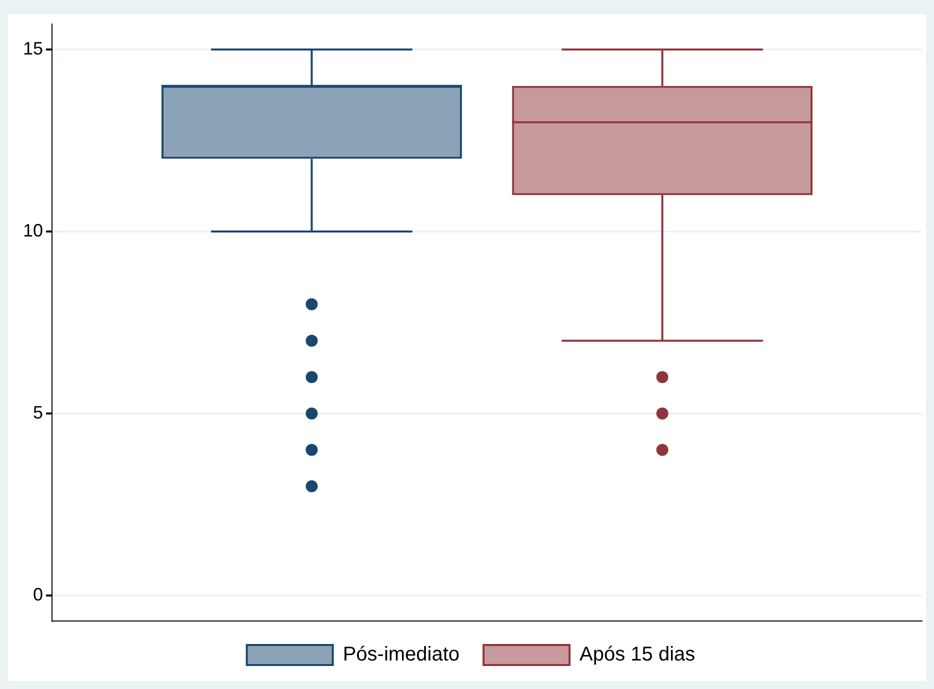 The image size is (934, 689). Describe the element at coordinates (33, 230) in the screenshot. I see `y-tick-label: 10` at that location.